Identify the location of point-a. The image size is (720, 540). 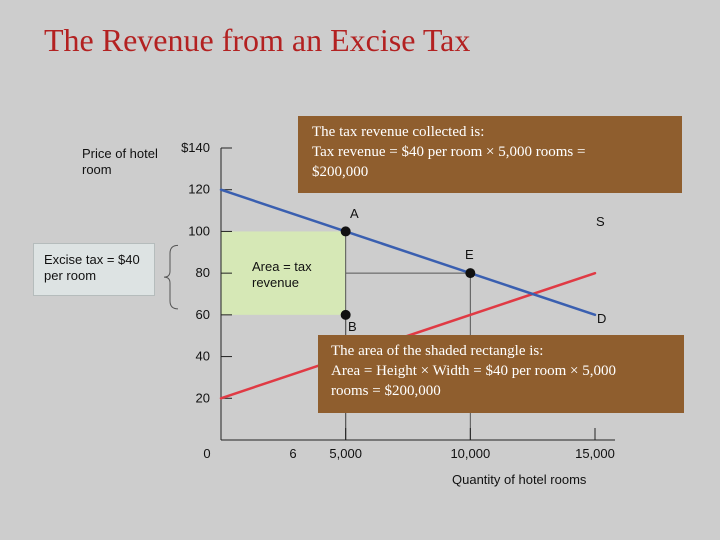
(345, 231).